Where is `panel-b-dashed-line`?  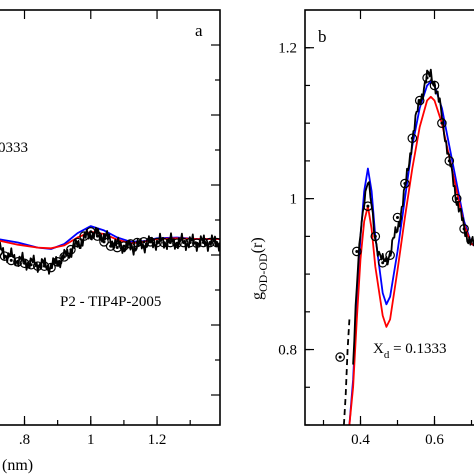
panel-b-dashed-line is located at coordinates (347, 372).